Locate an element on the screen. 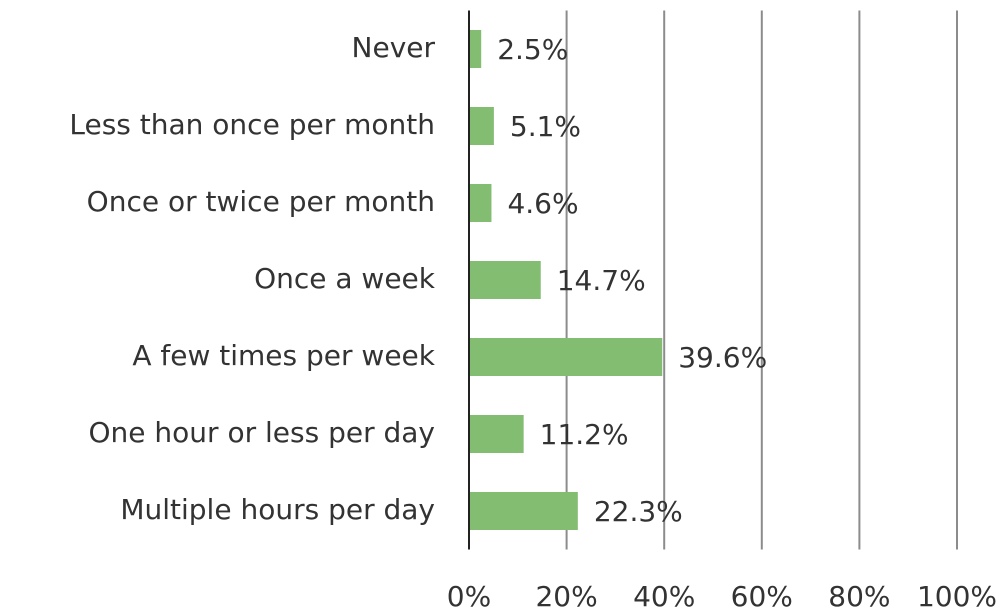  y-tick-label: Once a week is located at coordinates (345, 278).